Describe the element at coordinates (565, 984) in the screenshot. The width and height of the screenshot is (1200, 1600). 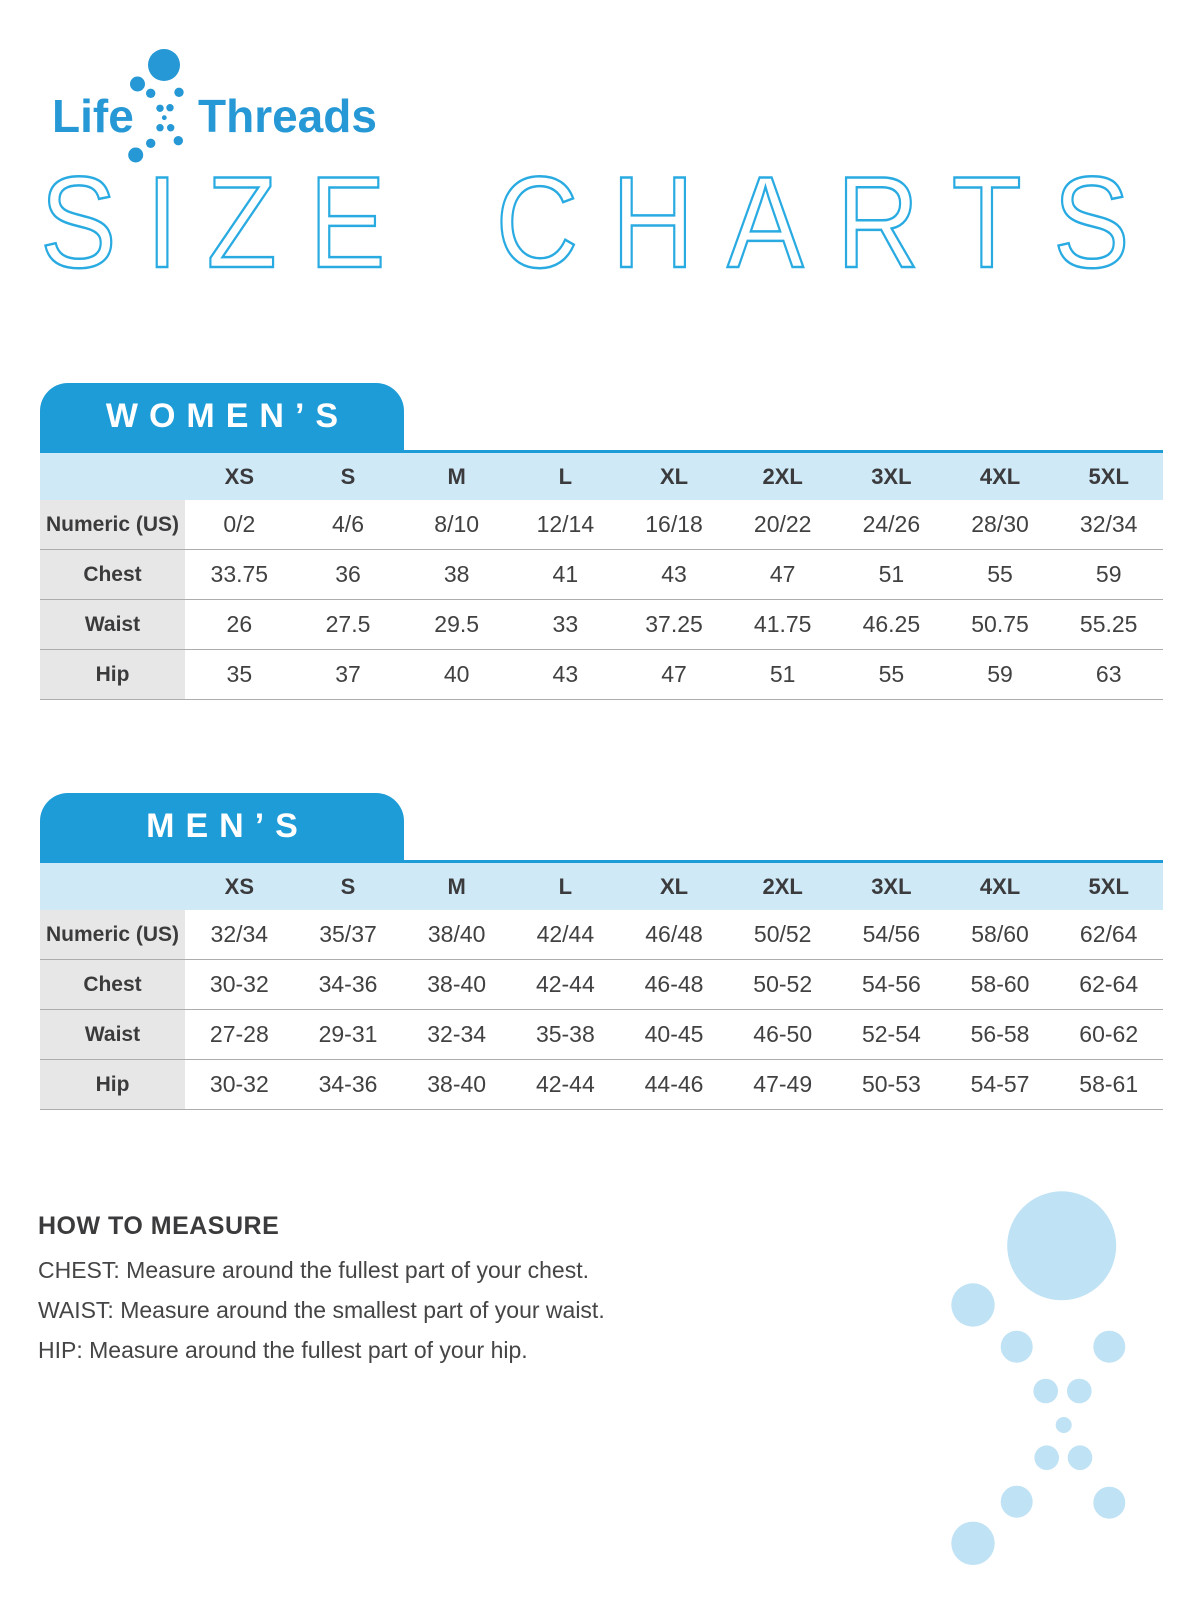
I see `value-cell: 42-44` at that location.